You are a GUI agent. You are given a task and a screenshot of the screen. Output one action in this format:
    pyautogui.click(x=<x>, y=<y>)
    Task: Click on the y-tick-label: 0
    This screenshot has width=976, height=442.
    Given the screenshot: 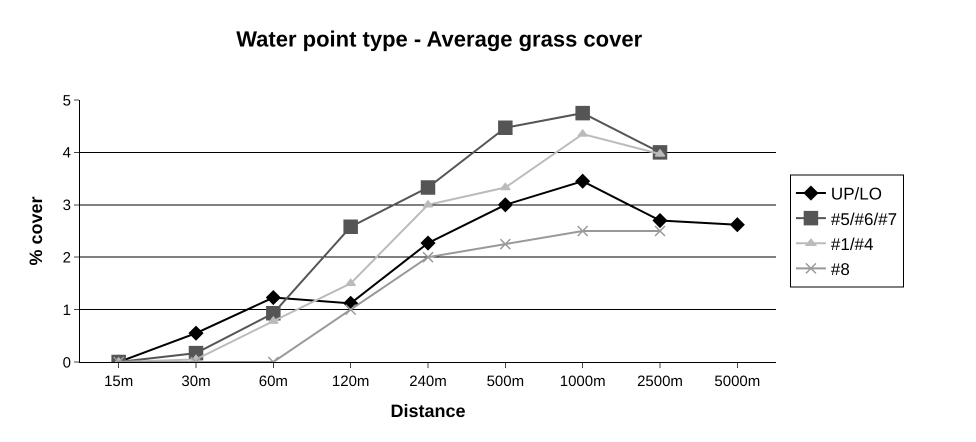 What is the action you would take?
    pyautogui.click(x=66, y=363)
    